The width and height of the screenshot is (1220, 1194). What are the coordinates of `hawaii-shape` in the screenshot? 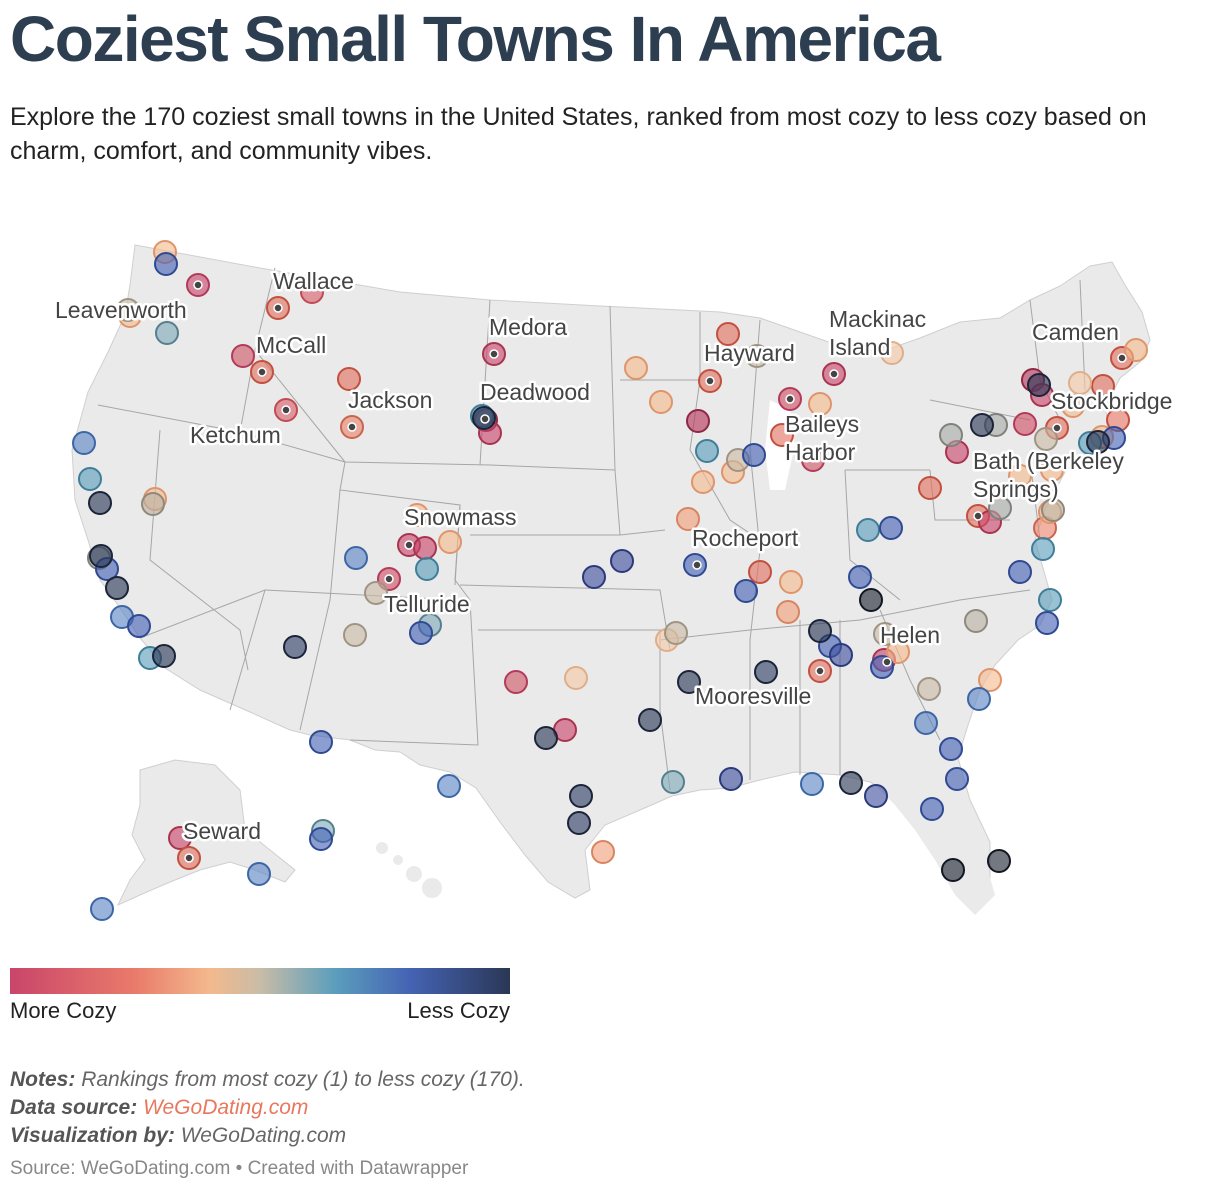 It's located at (409, 870).